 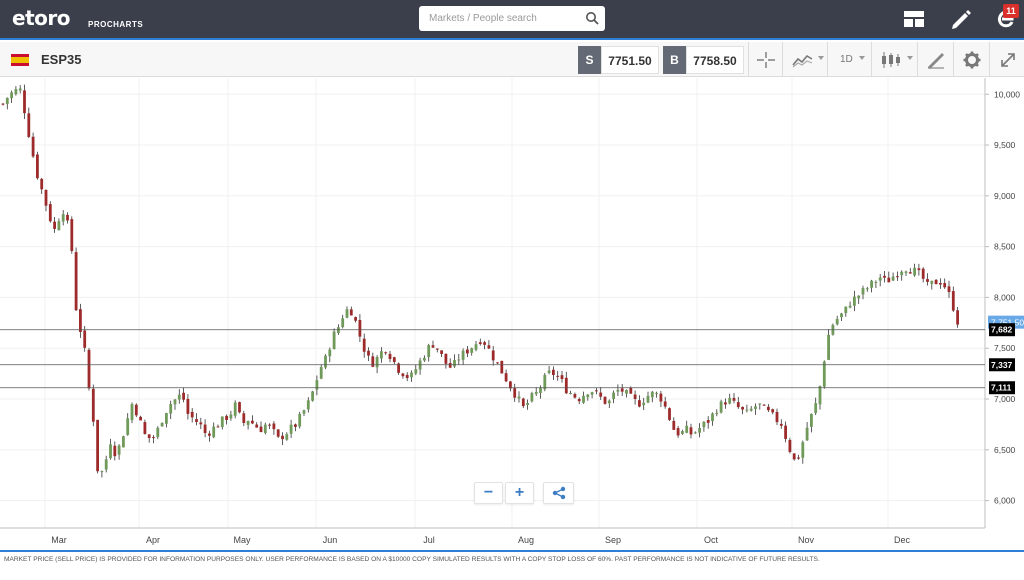 I want to click on chart-type-tool, so click(x=804, y=59).